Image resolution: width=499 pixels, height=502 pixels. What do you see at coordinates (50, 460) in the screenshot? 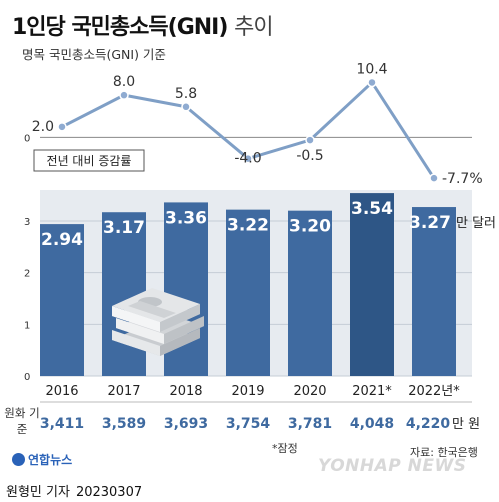
I see `logo-text: 연합뉴스` at bounding box center [50, 460].